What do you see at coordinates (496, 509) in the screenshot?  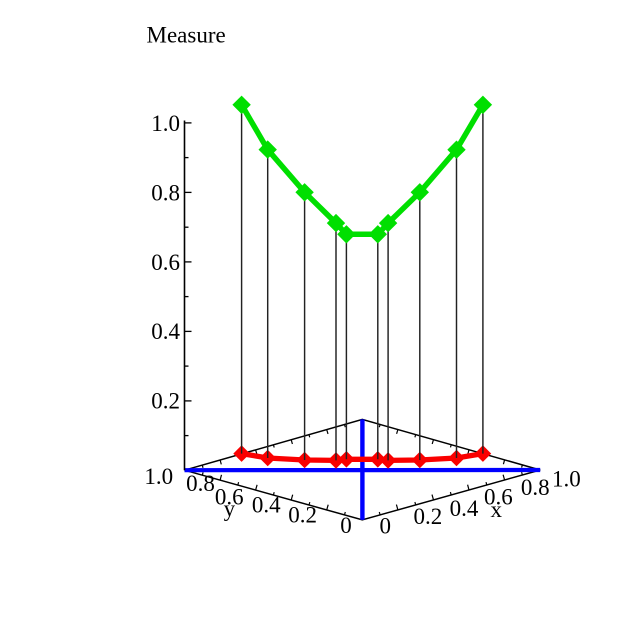 I see `svg-text: x` at bounding box center [496, 509].